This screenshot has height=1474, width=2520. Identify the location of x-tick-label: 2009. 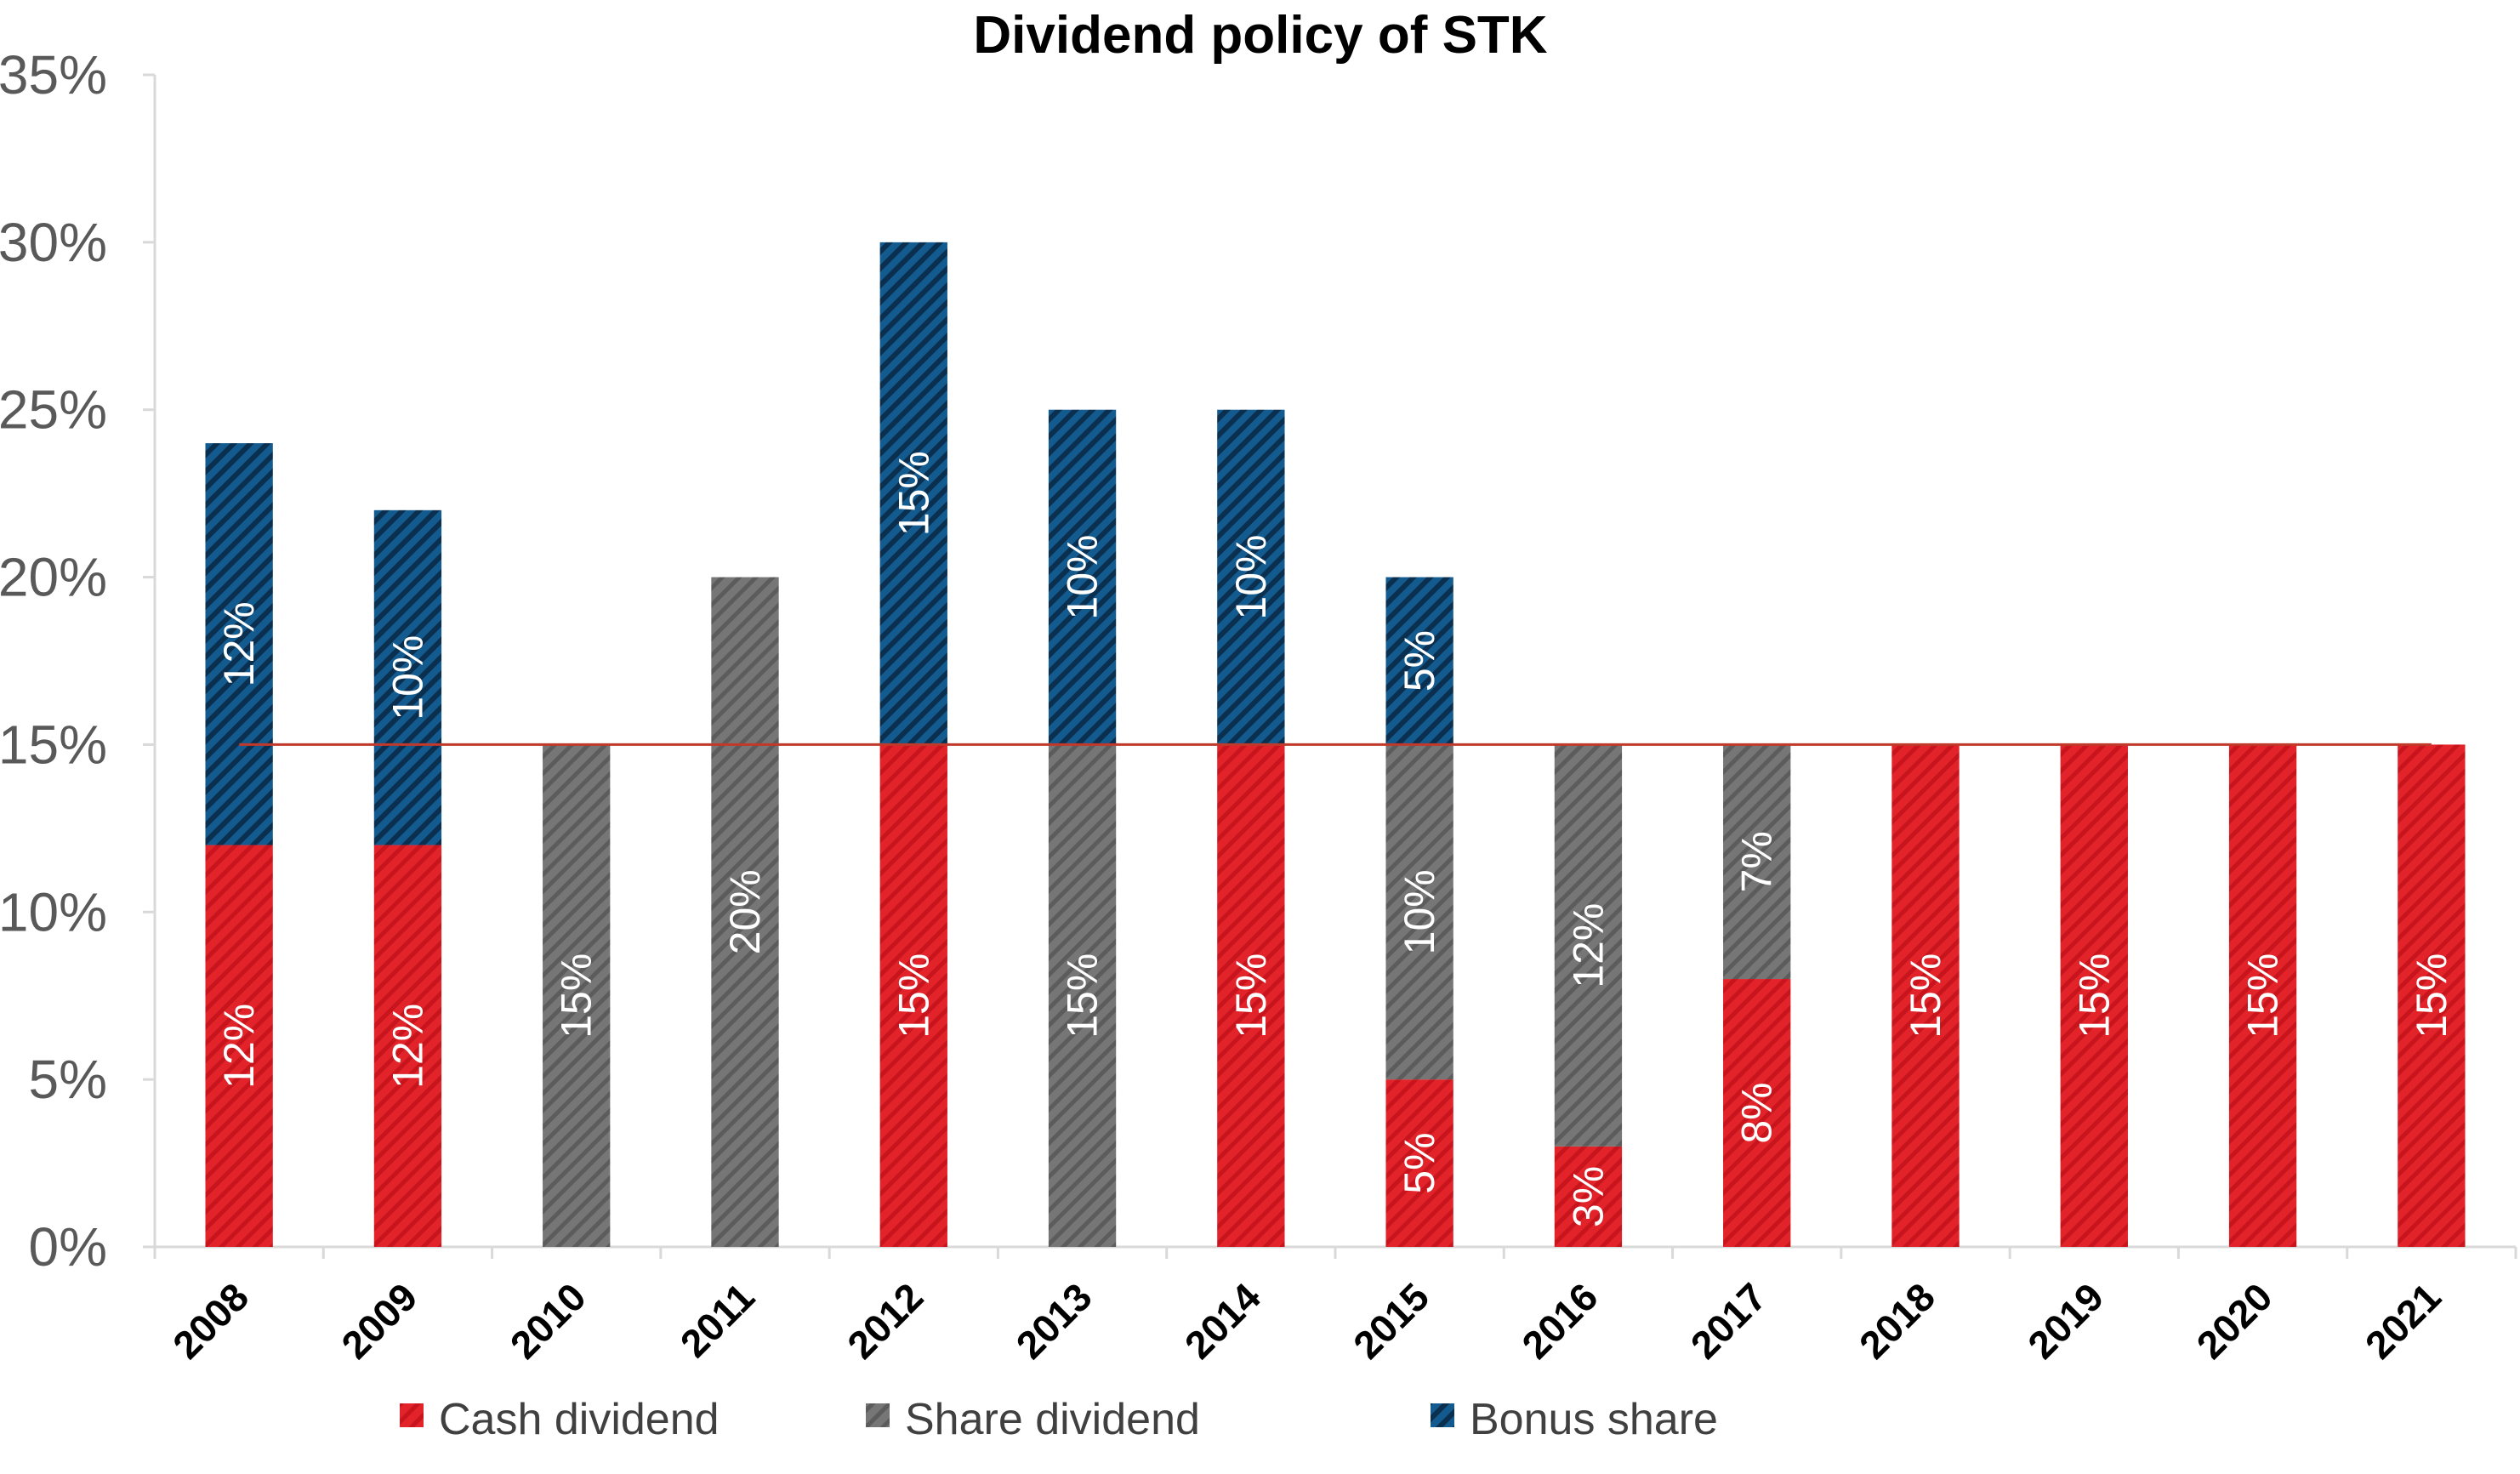
(379, 1320).